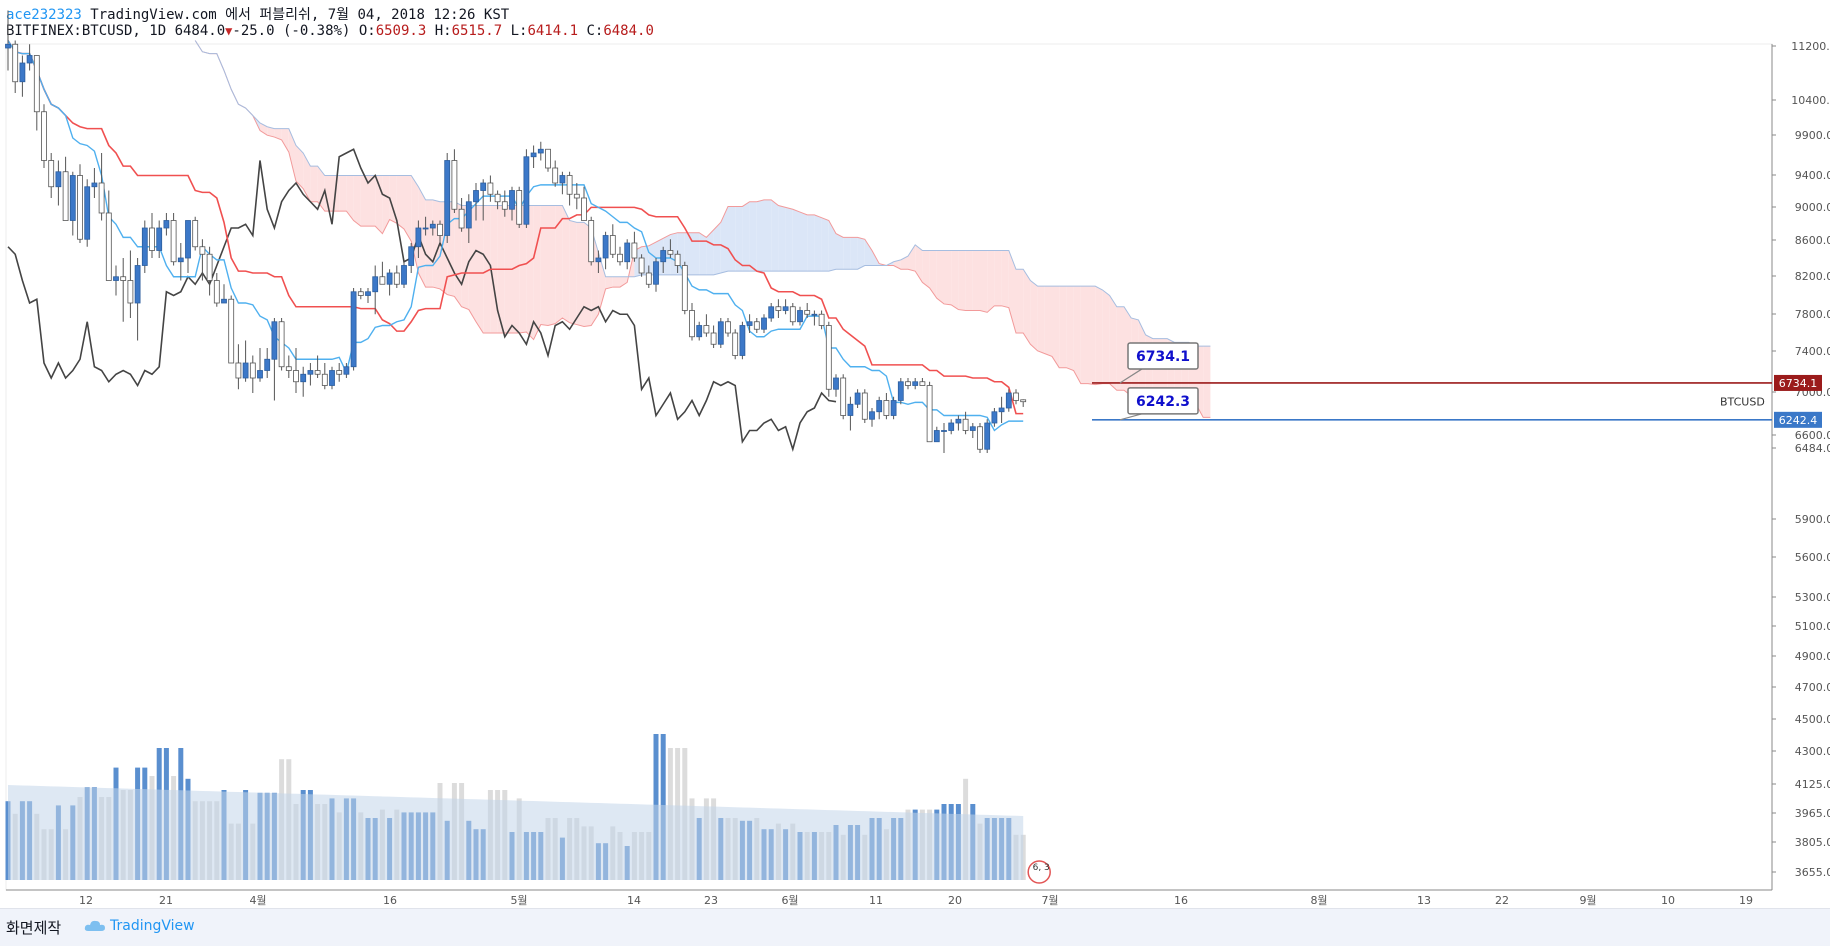 This screenshot has width=1830, height=946. I want to click on price-tick-label: 5300.0, so click(1812, 597).